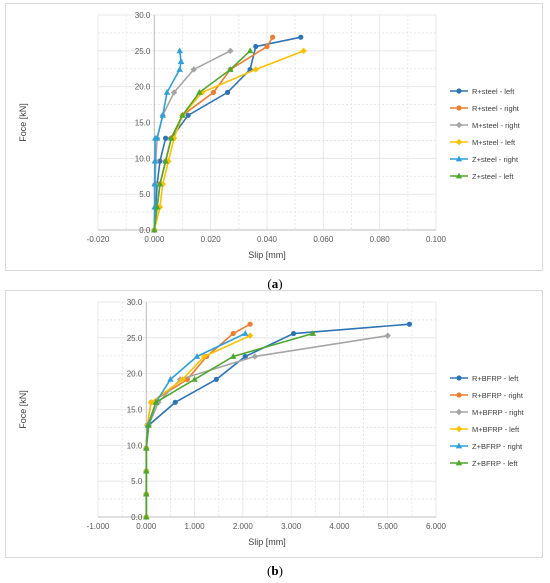 The width and height of the screenshot is (550, 583). I want to click on legend-label: Z+steel - left, so click(493, 176).